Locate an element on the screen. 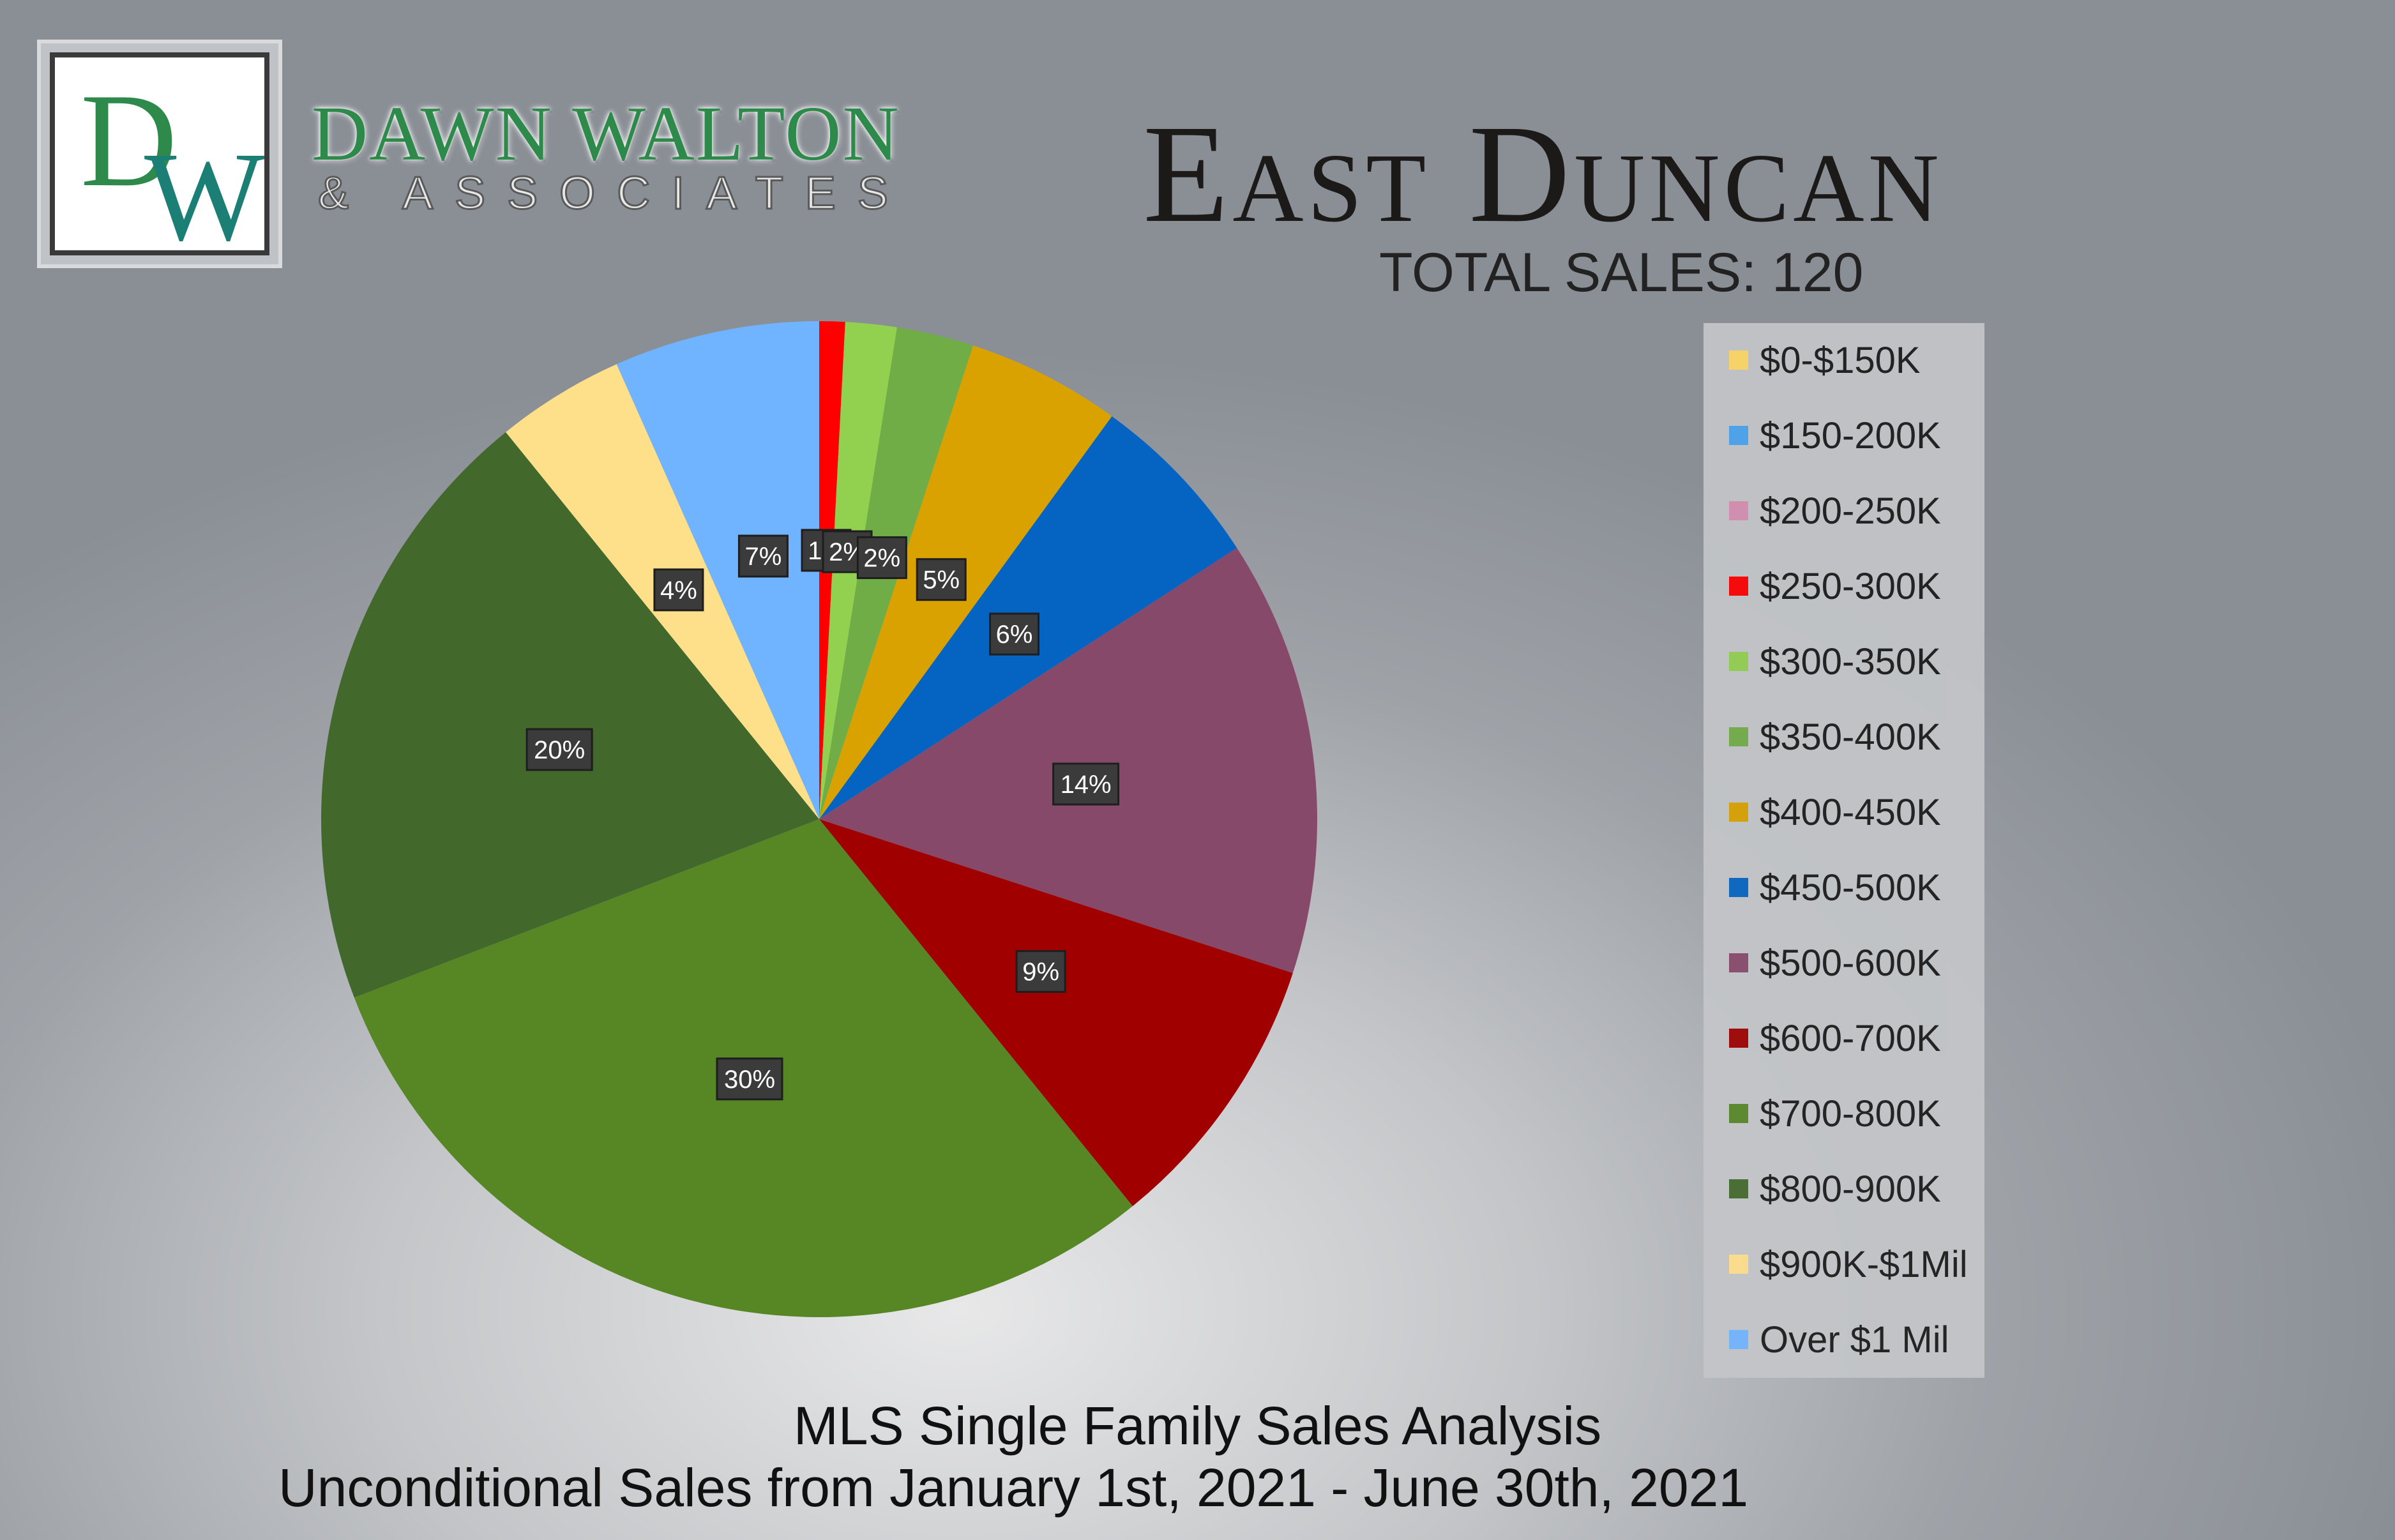 Image resolution: width=2395 pixels, height=1540 pixels. data-label-text: 9% is located at coordinates (1040, 972).